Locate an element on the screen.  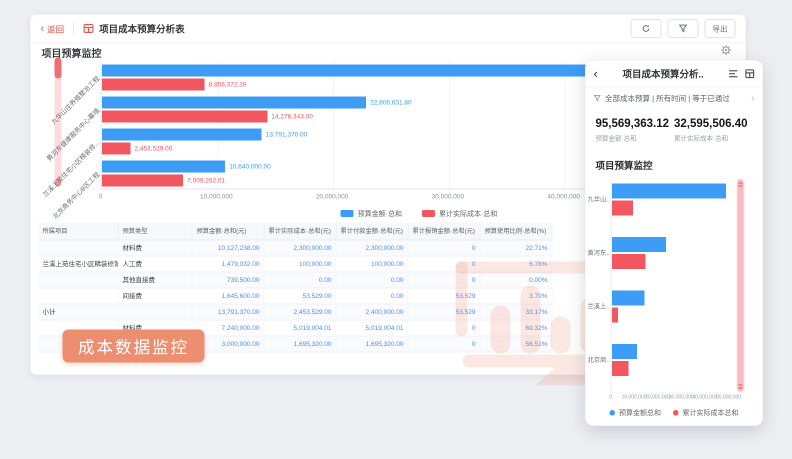
filter-icon is located at coordinates (683, 28).